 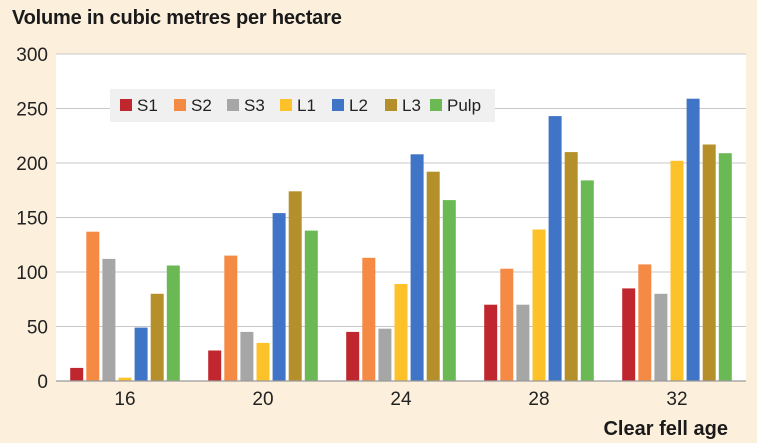 What do you see at coordinates (676, 399) in the screenshot?
I see `x-tick-label-32: 32` at bounding box center [676, 399].